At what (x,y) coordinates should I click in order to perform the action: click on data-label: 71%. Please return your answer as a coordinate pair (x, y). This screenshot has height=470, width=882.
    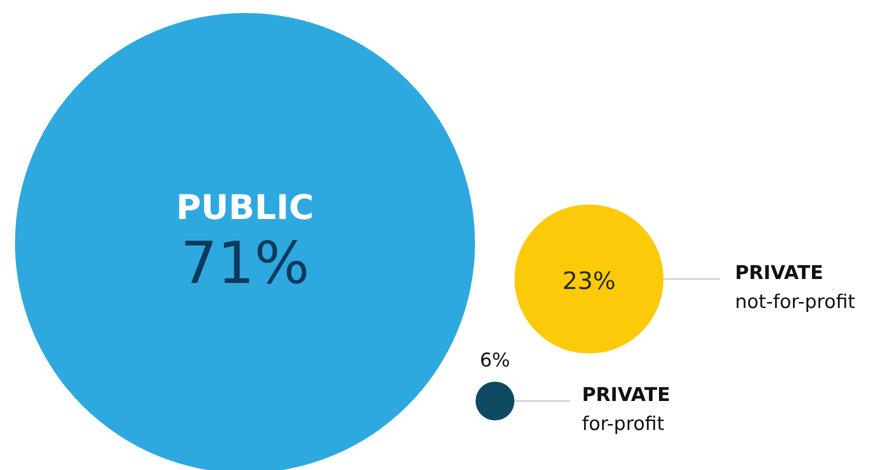
    Looking at the image, I should click on (245, 263).